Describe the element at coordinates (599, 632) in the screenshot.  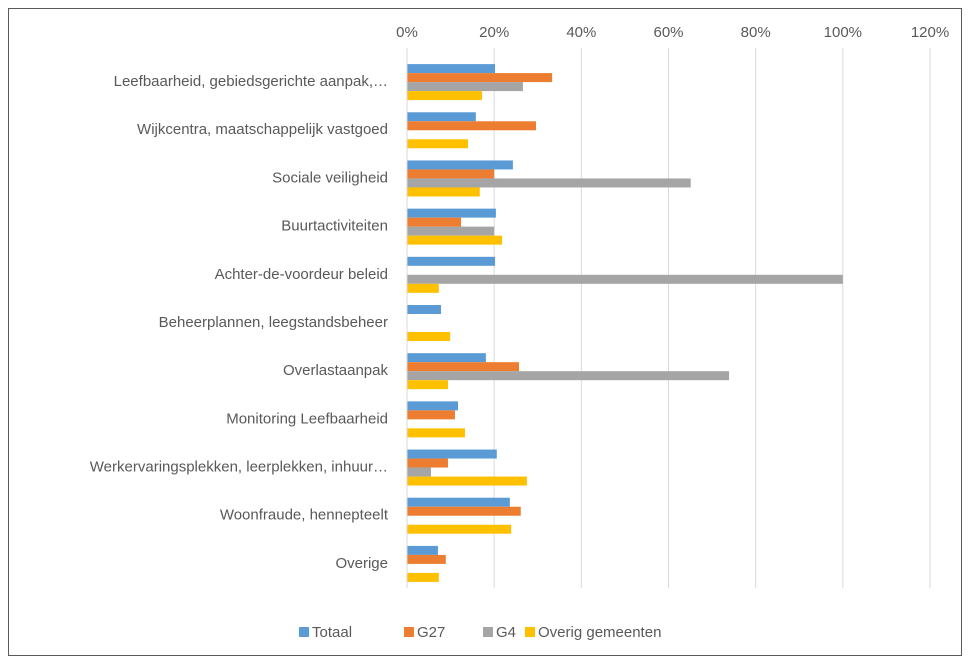
I see `legend-label: Overig gemeenten` at that location.